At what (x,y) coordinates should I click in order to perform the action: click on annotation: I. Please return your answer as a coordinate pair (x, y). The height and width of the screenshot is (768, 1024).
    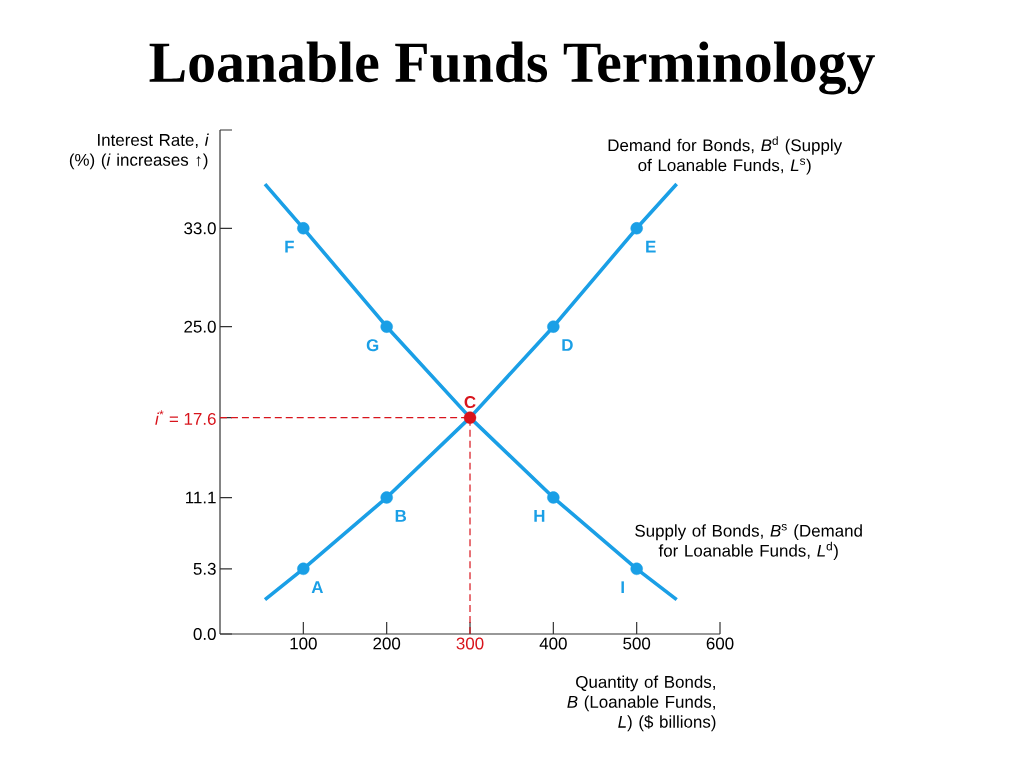
    Looking at the image, I should click on (622, 587).